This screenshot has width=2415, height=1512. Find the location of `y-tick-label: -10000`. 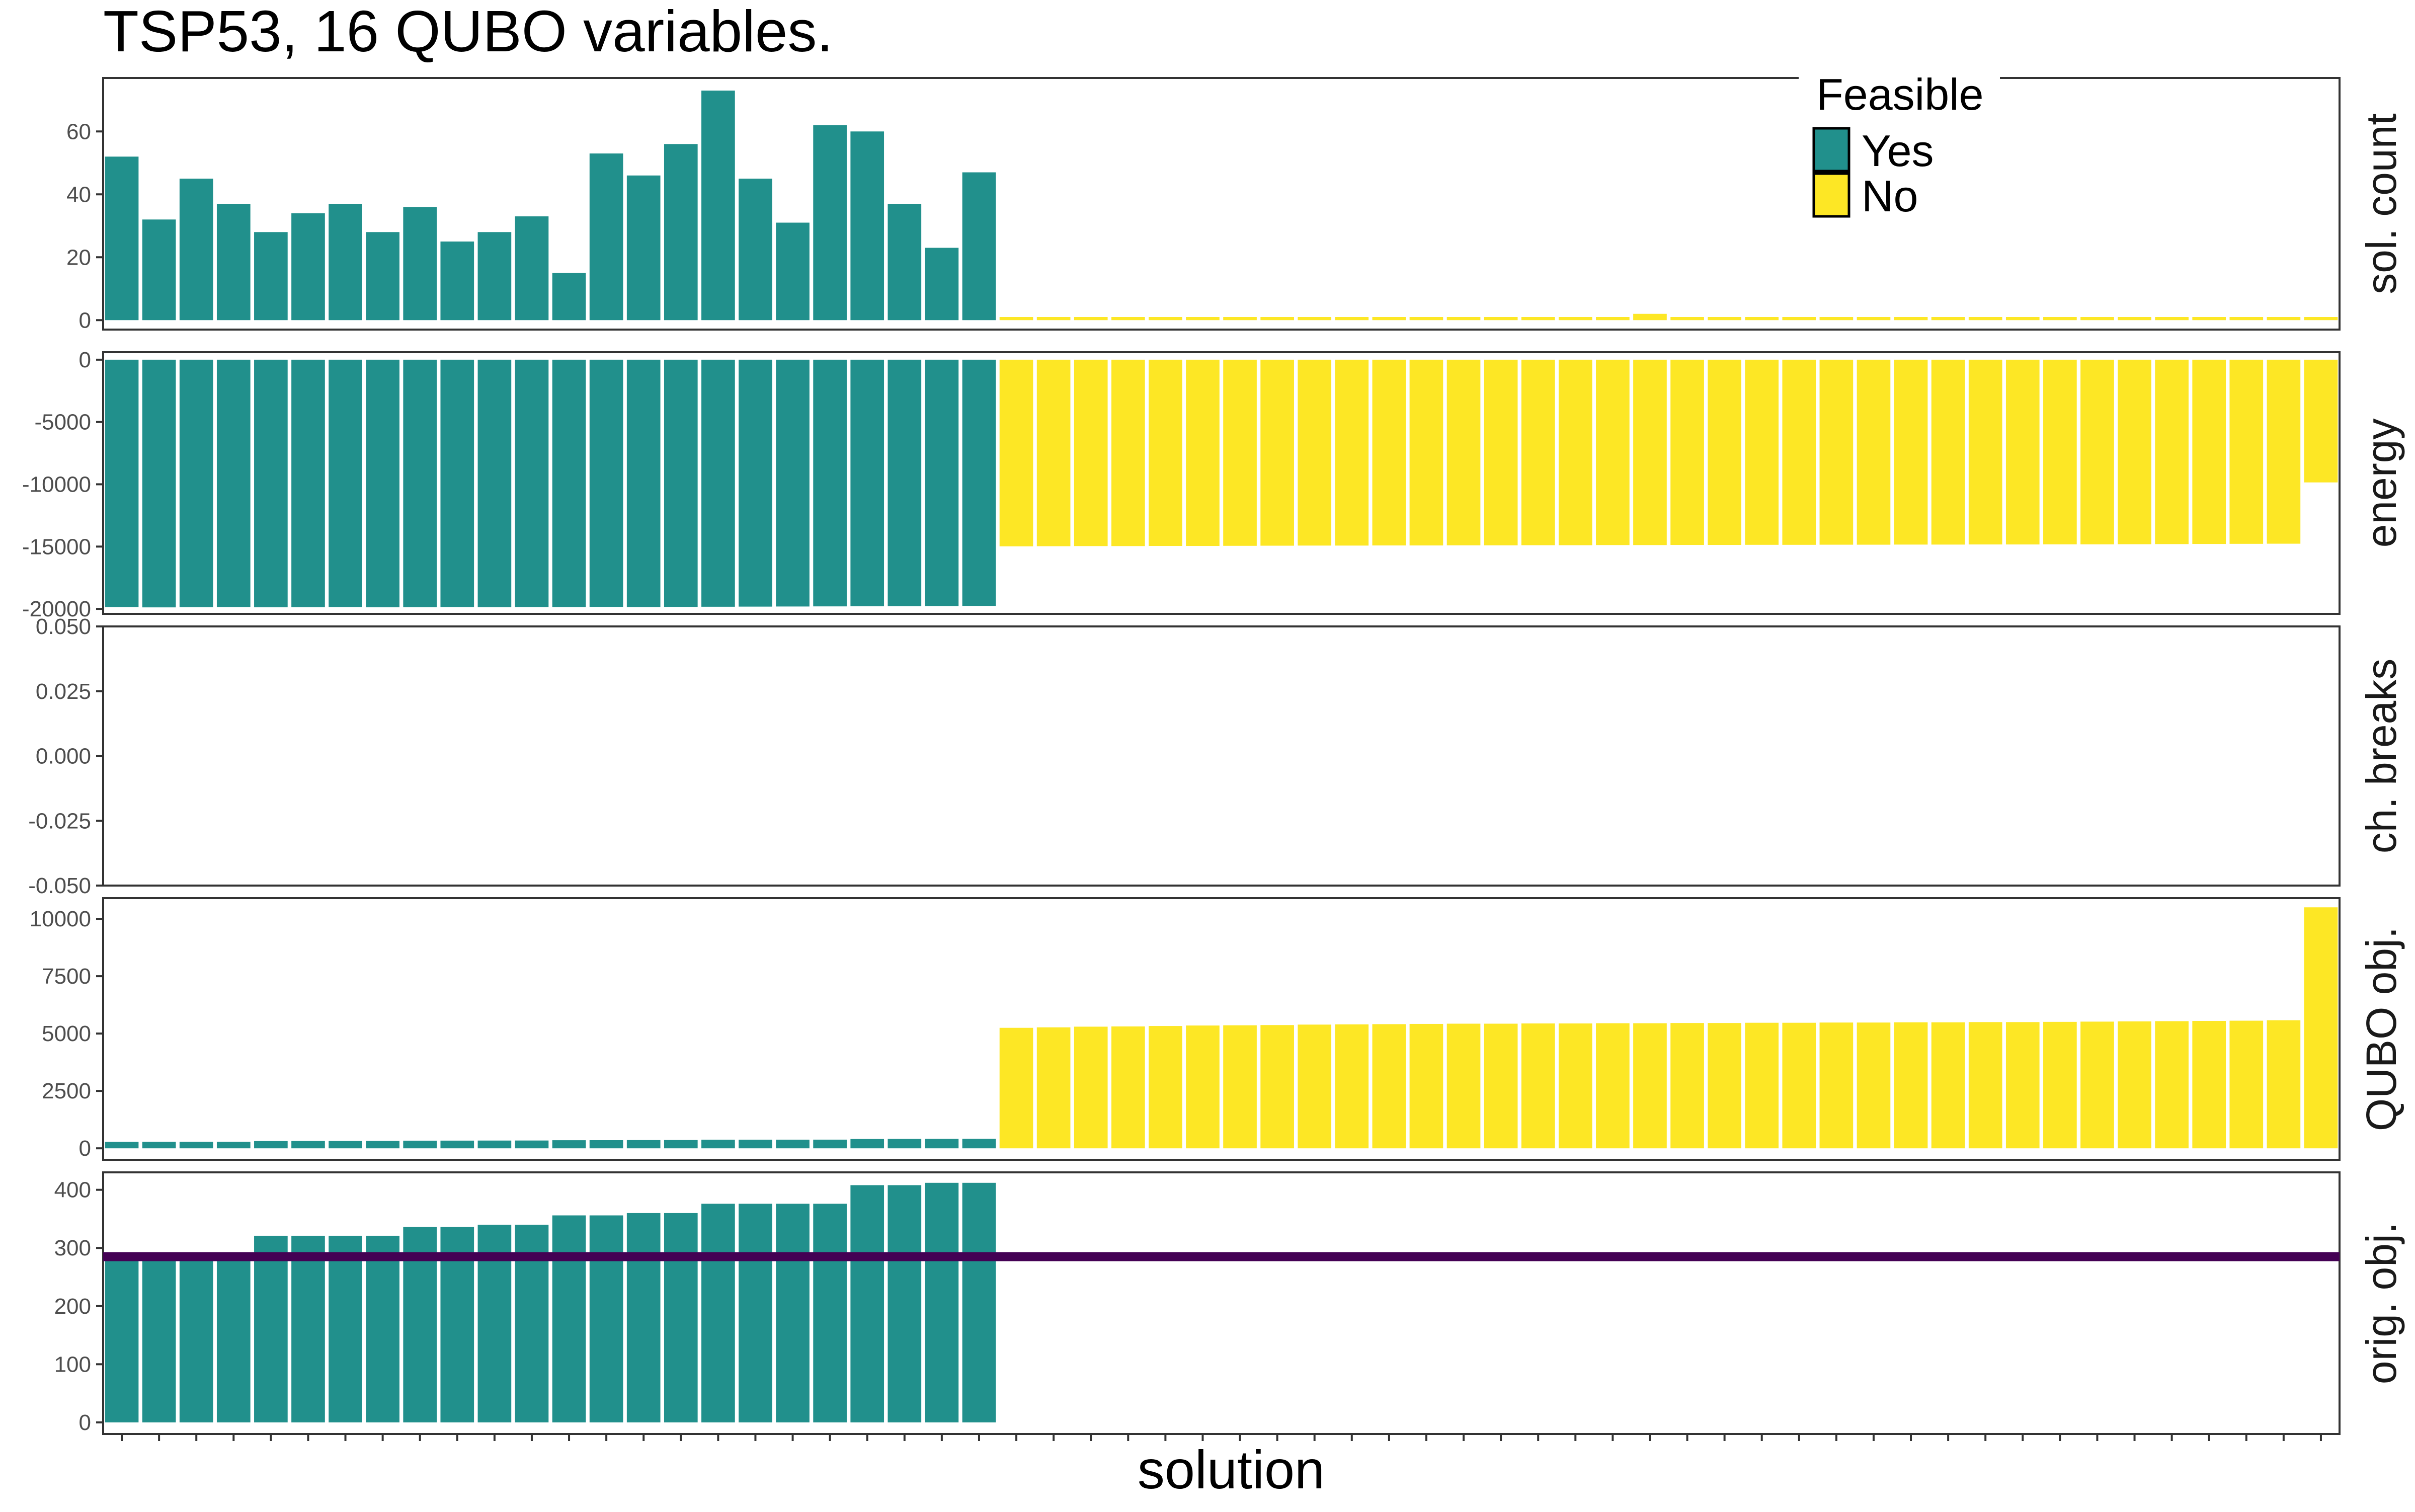

y-tick-label: -10000 is located at coordinates (56, 484).